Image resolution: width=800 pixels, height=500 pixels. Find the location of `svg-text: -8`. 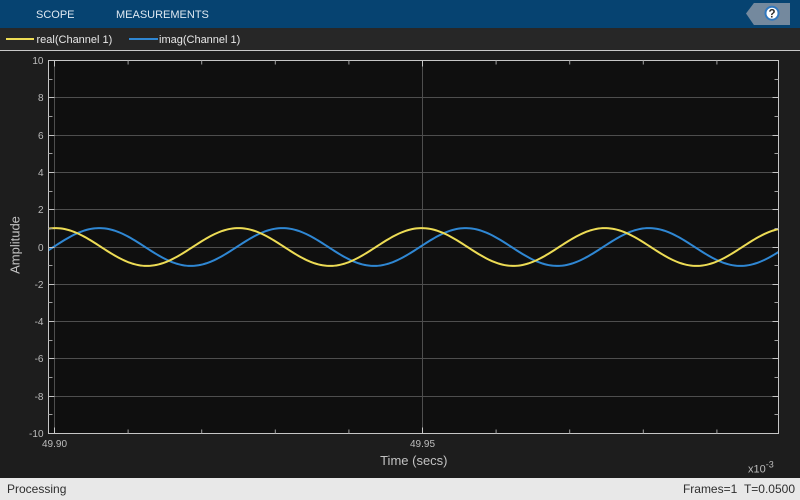

svg-text: -8 is located at coordinates (39, 397).